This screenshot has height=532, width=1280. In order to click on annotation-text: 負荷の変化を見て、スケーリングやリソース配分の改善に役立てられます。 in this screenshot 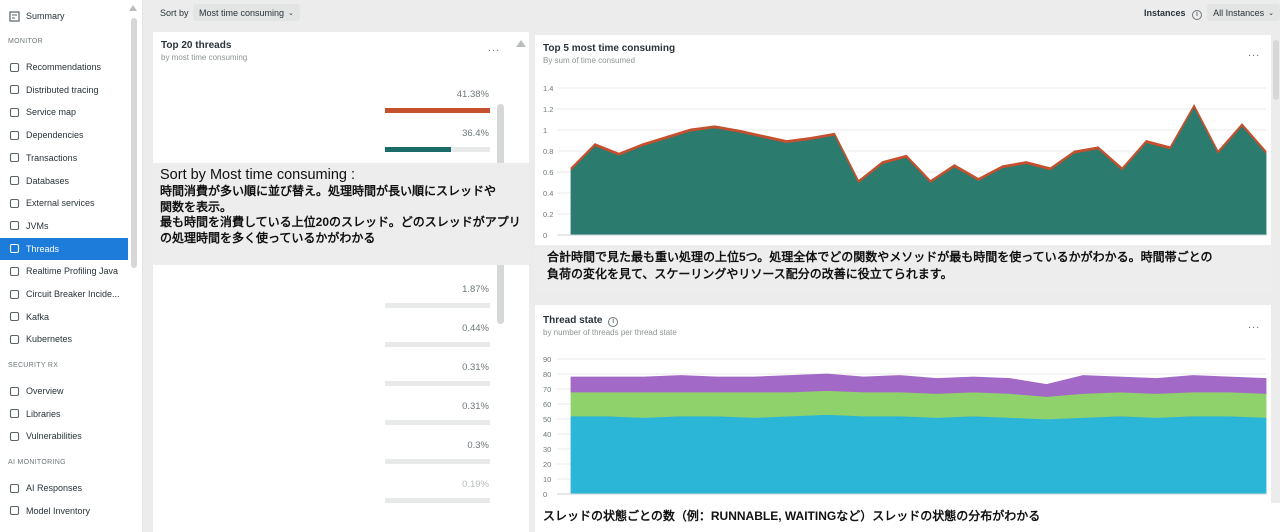, I will do `click(750, 274)`.